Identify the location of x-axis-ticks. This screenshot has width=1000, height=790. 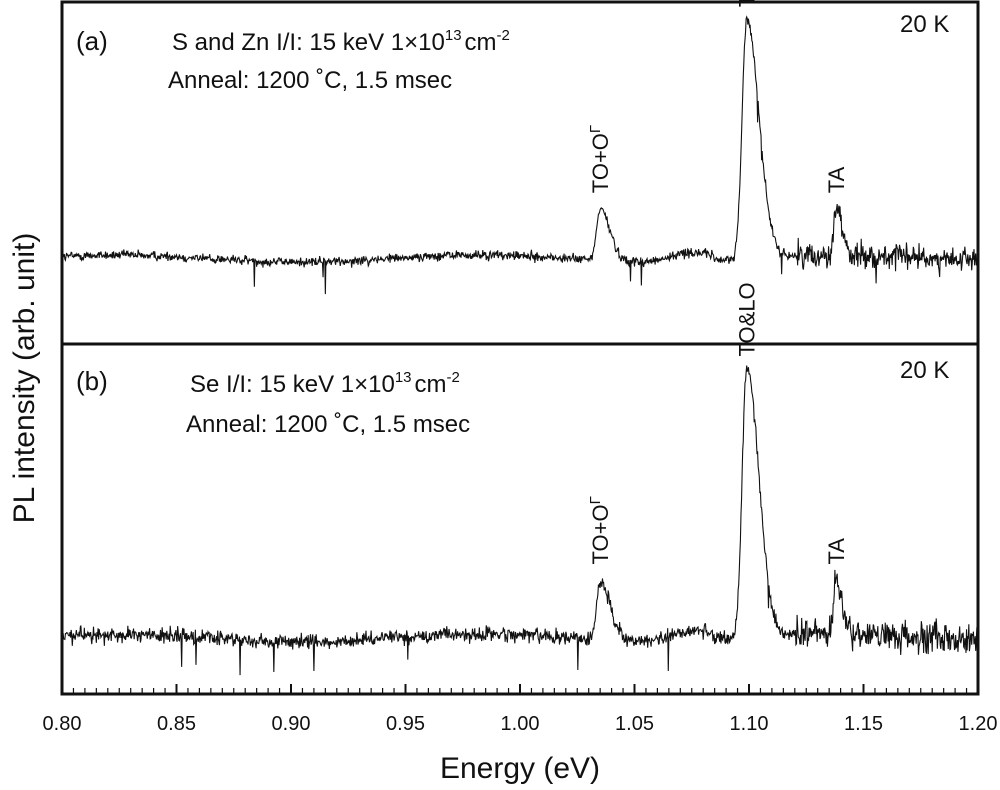
(520, 689).